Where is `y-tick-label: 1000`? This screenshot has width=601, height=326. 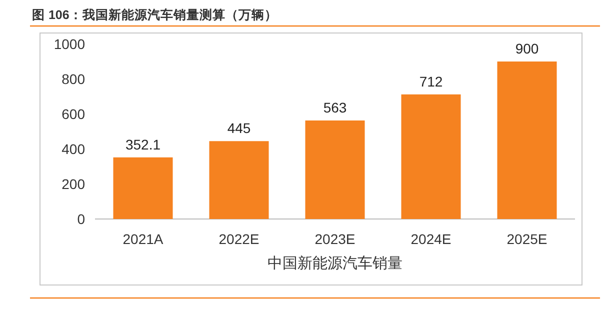 y-tick-label: 1000 is located at coordinates (70, 44).